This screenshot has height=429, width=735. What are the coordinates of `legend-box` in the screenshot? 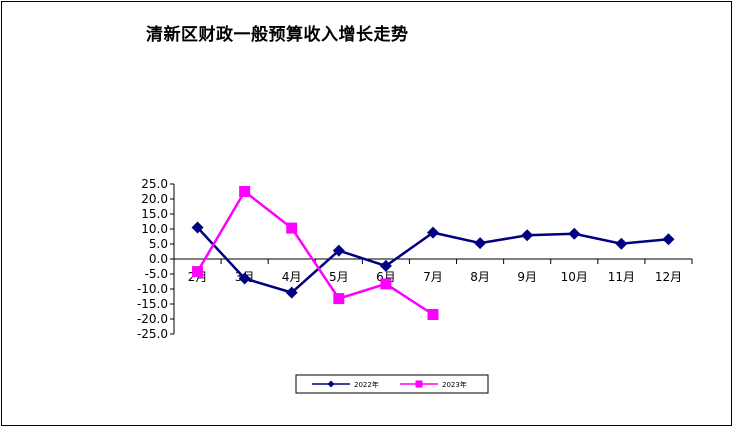 It's located at (392, 384).